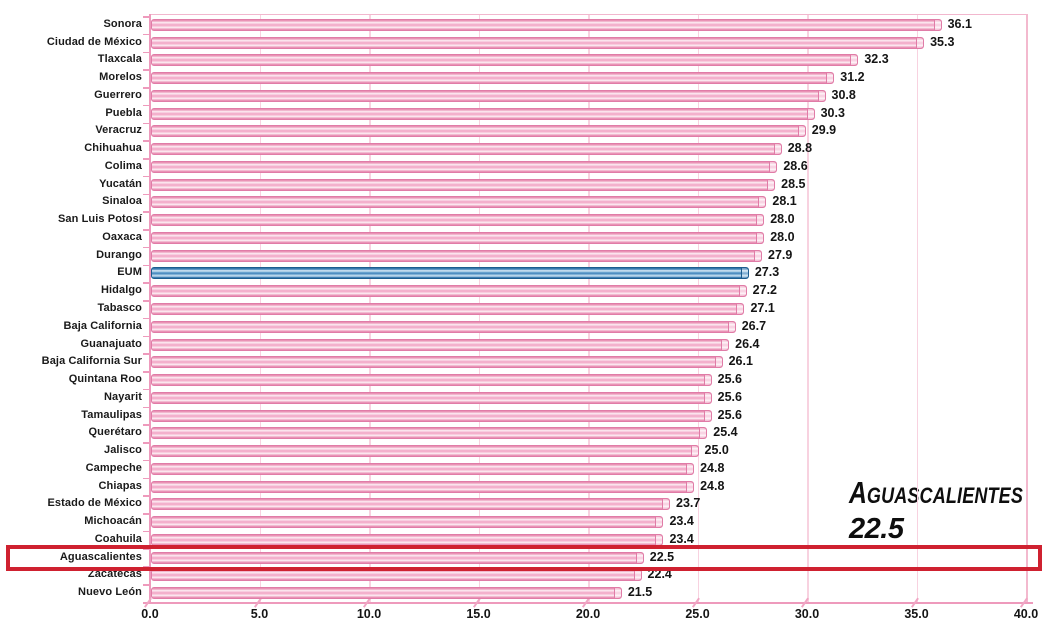  What do you see at coordinates (784, 201) in the screenshot?
I see `value-label: 28.1` at bounding box center [784, 201].